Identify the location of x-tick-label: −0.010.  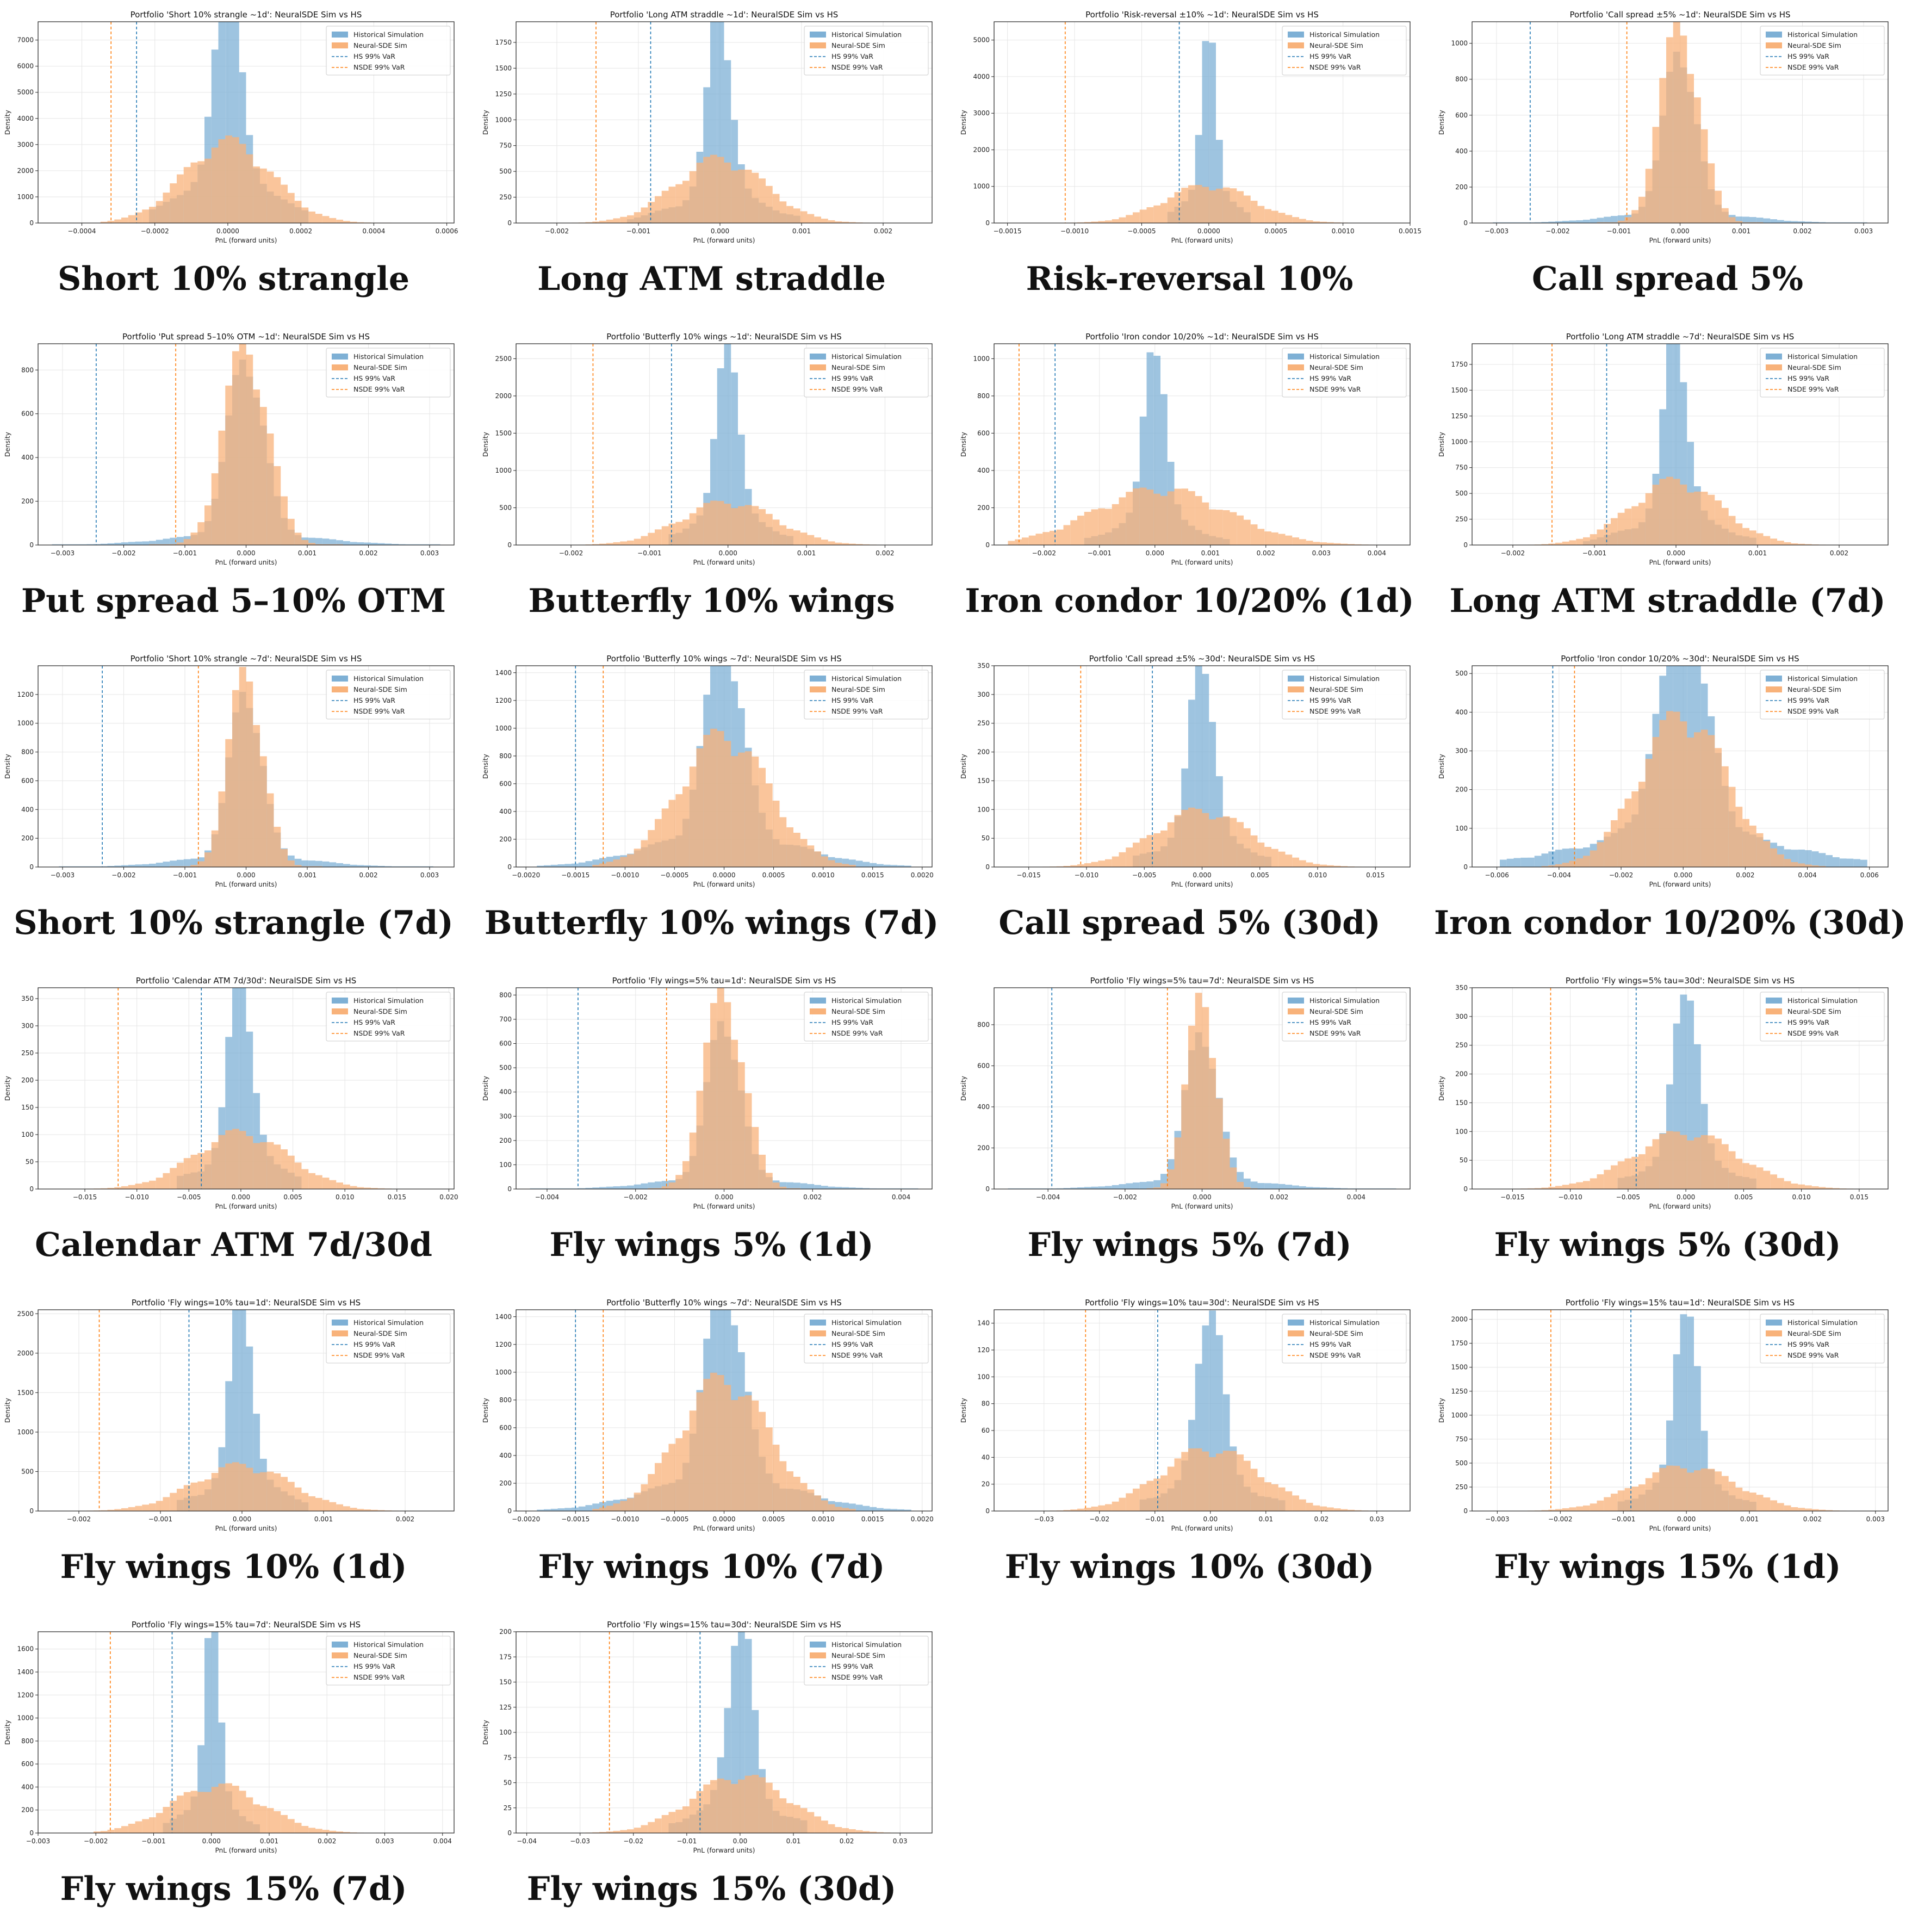
(1086, 875).